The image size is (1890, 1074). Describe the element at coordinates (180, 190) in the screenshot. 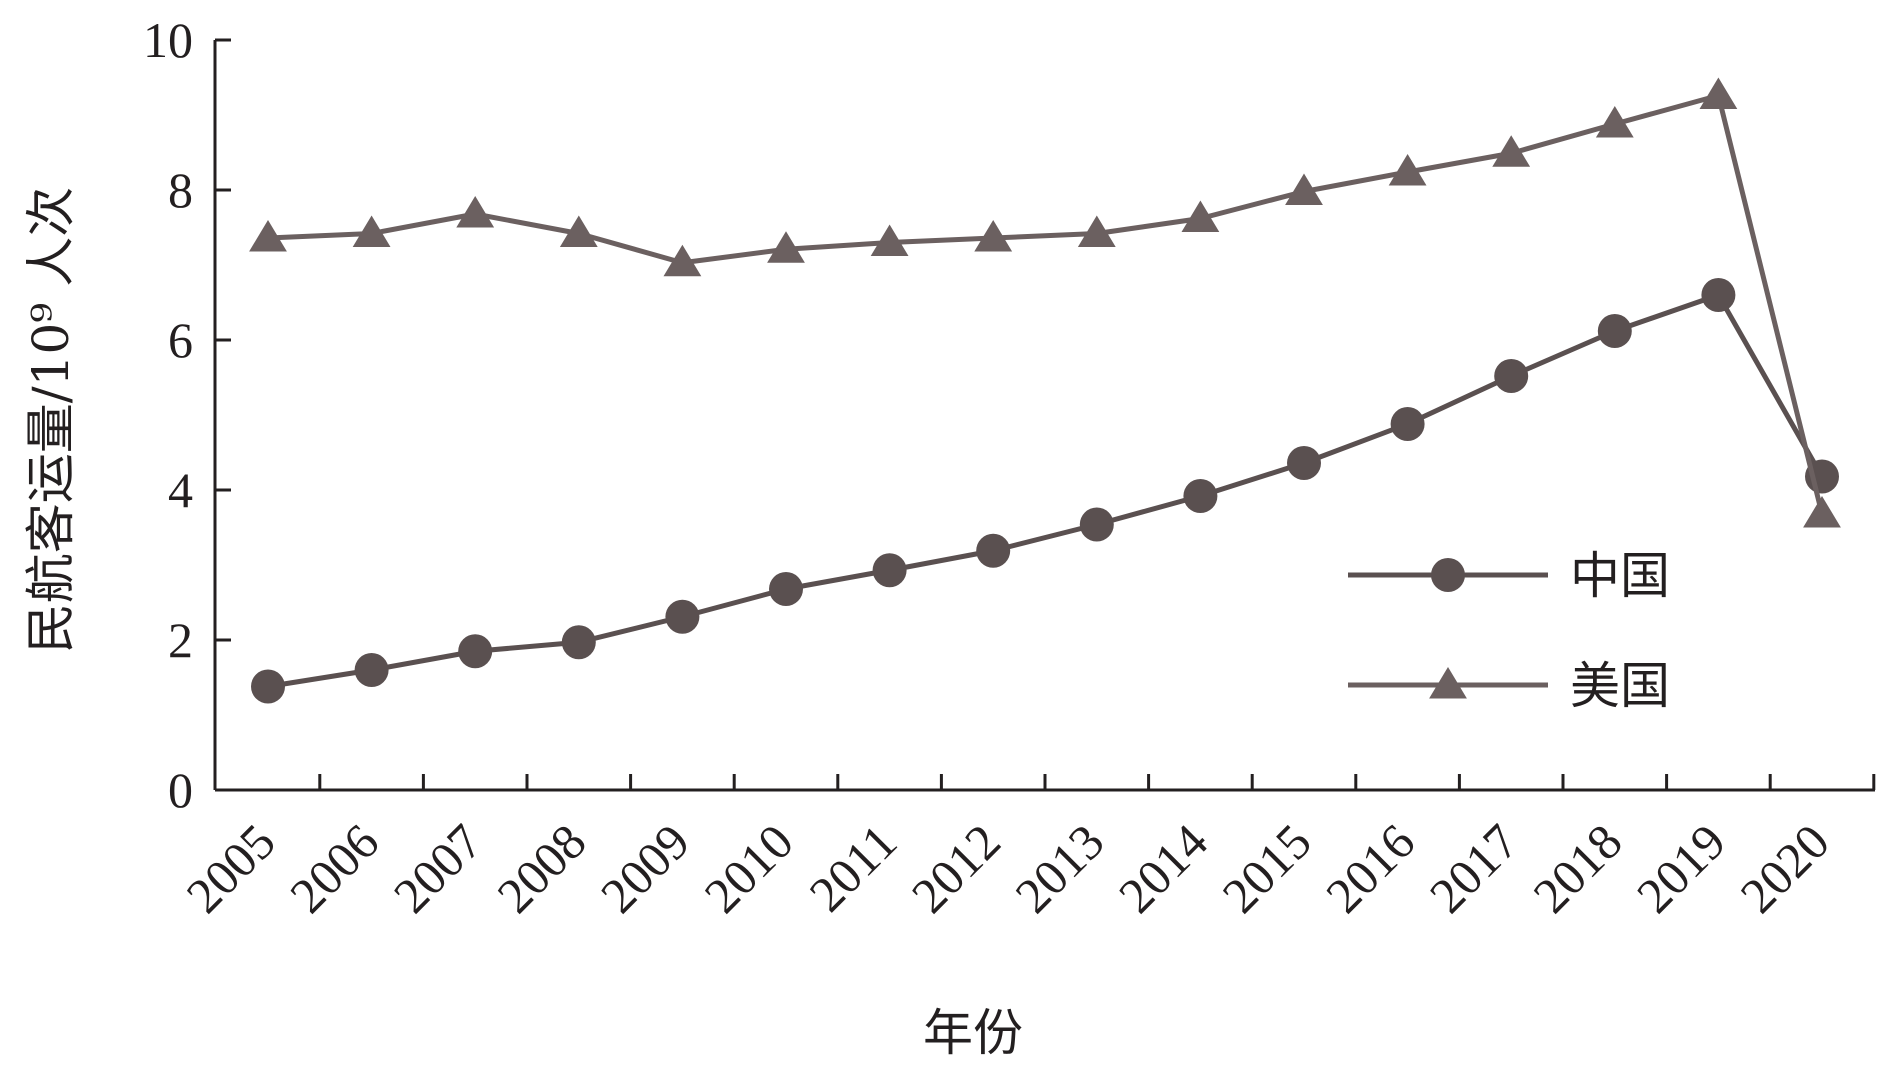

I see `y-tick-label: 8` at that location.